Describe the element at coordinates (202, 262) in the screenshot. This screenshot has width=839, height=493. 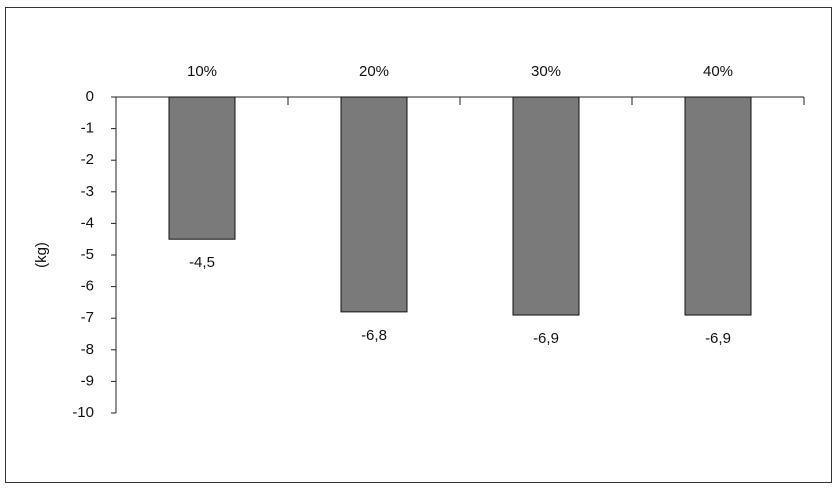
I see `value-label: -4,5` at that location.